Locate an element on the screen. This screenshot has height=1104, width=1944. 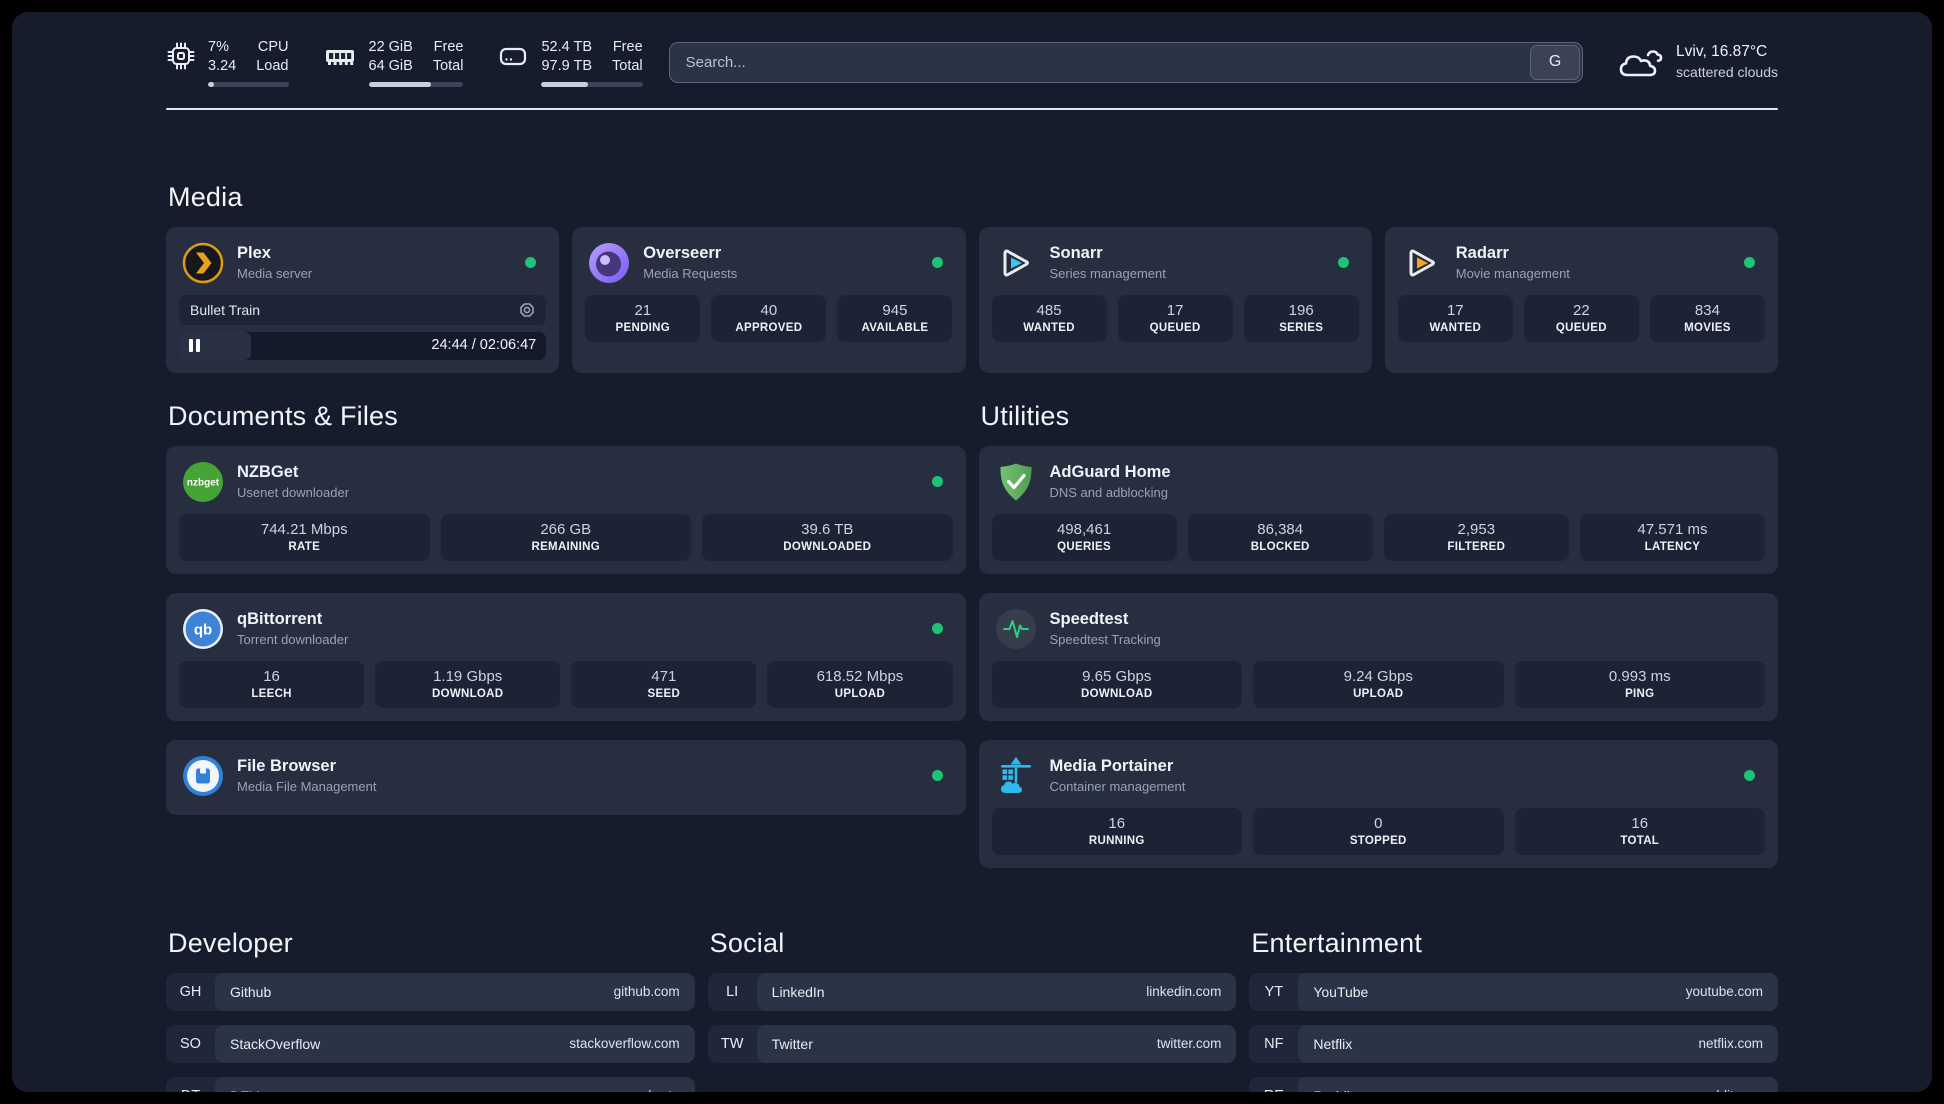
plex-now-playing-row: Bullet Train is located at coordinates (363, 309).